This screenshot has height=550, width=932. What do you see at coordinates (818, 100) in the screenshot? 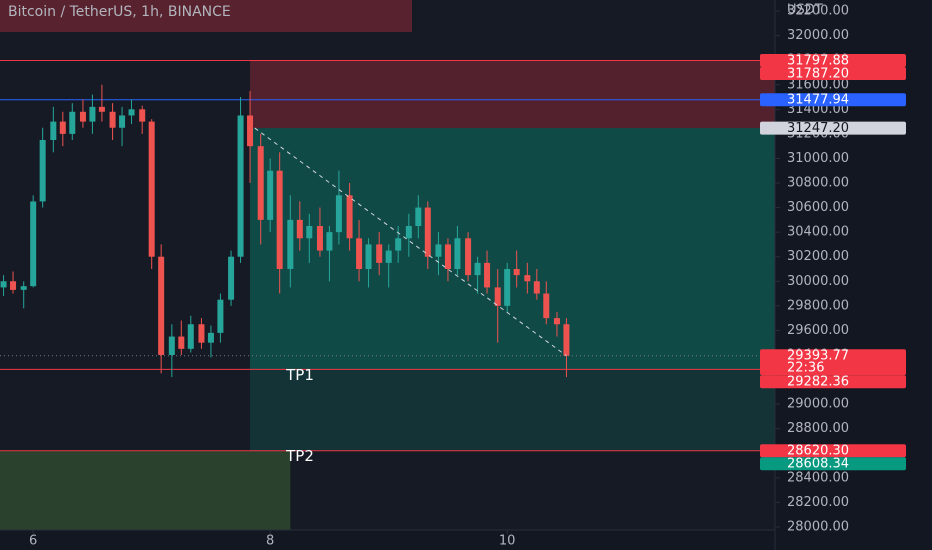
I see `price-marker-label: 31477.94` at bounding box center [818, 100].